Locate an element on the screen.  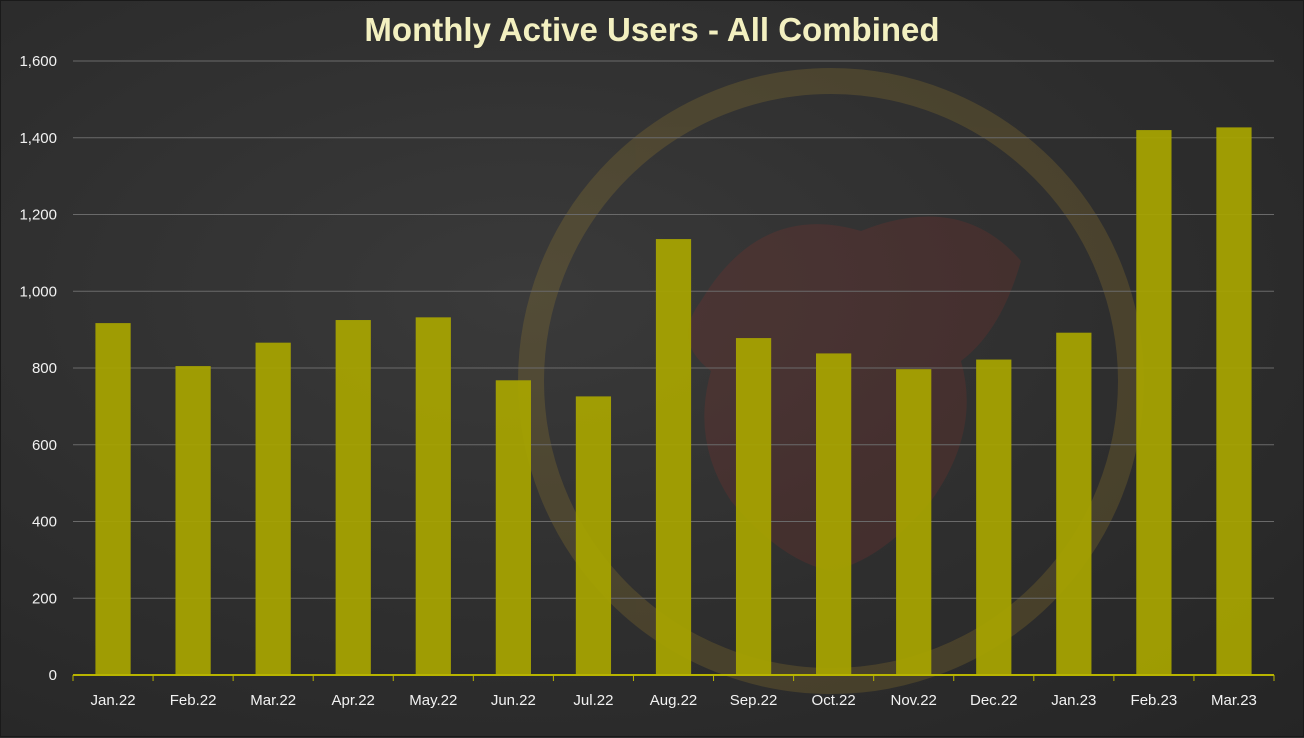
y-tick-label: 400 is located at coordinates (44, 522).